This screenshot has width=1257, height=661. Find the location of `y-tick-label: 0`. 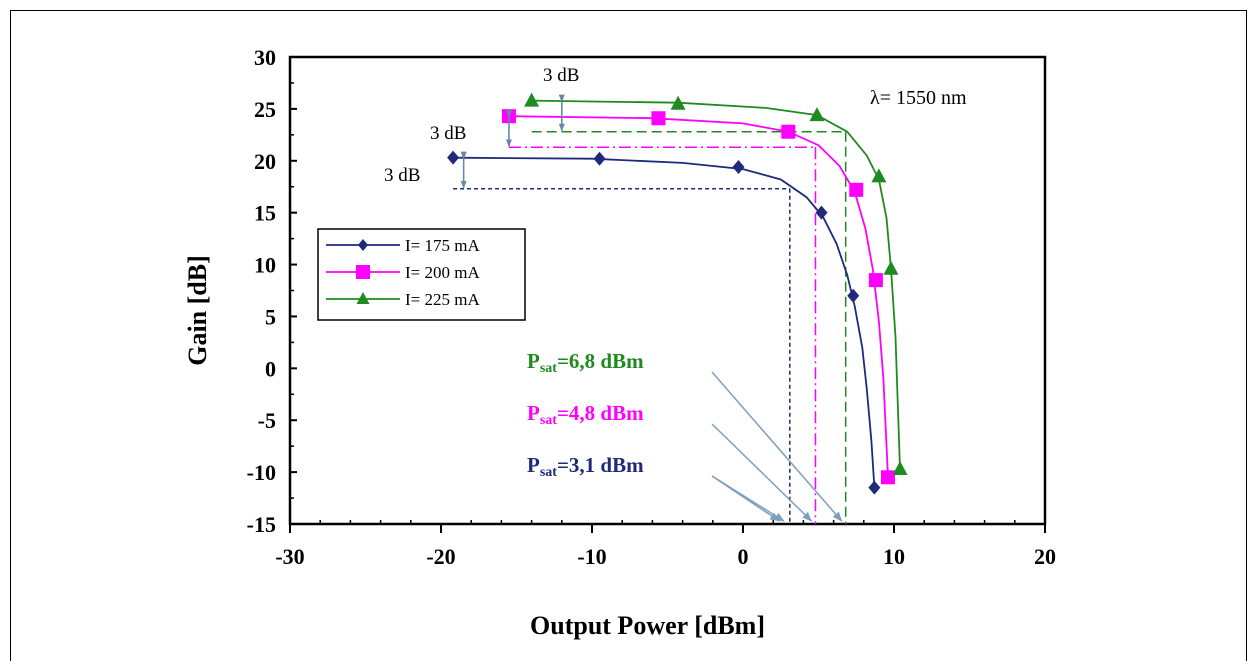

y-tick-label: 0 is located at coordinates (270, 368).